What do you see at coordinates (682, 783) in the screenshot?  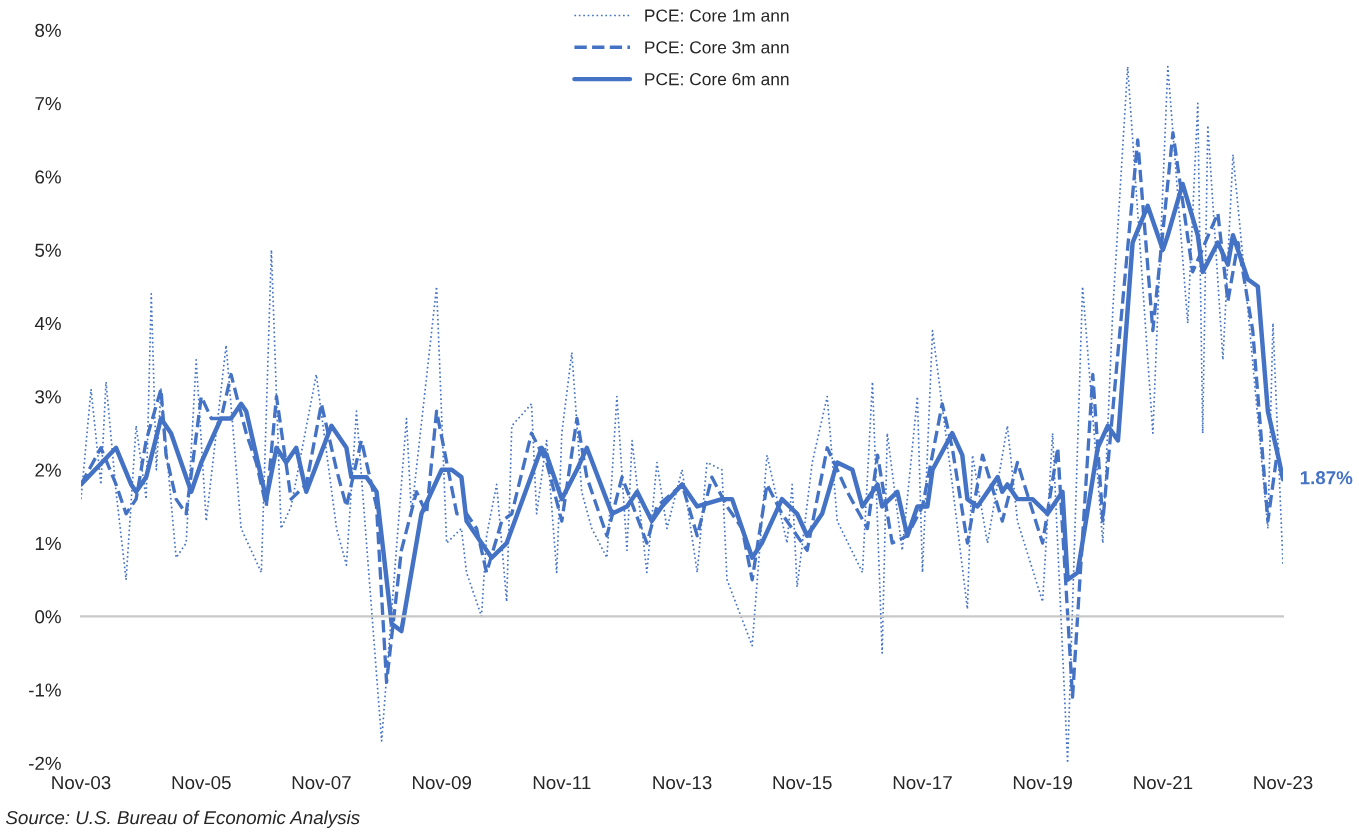 I see `x-tick-label: Nov-13` at bounding box center [682, 783].